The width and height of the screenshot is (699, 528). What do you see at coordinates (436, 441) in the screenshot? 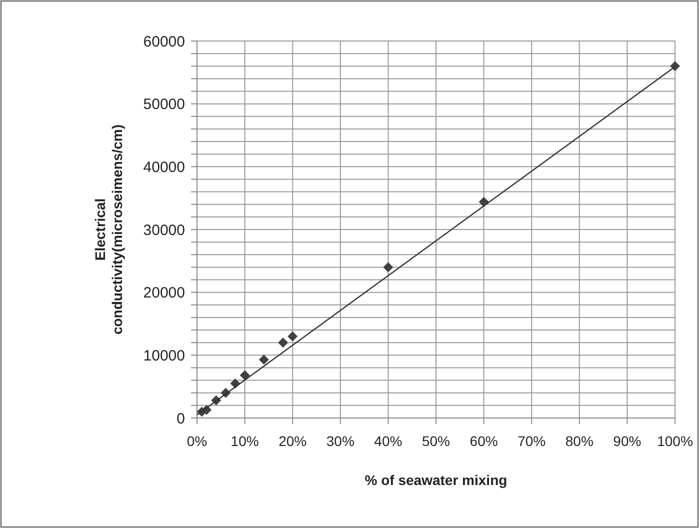
I see `x-tick-label: 50%` at bounding box center [436, 441].